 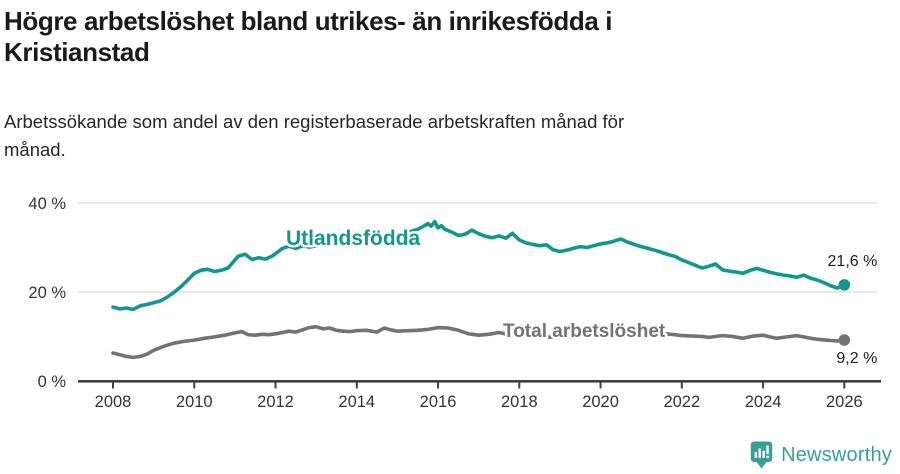 I want to click on x-axis-tick-label: 2022, so click(x=681, y=402).